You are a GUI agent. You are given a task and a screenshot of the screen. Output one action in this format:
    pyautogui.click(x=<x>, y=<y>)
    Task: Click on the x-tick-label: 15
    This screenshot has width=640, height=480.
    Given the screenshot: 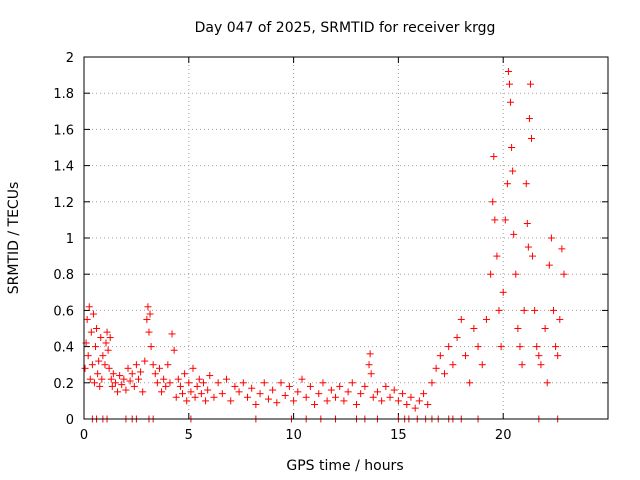 What is the action you would take?
    pyautogui.click(x=398, y=435)
    